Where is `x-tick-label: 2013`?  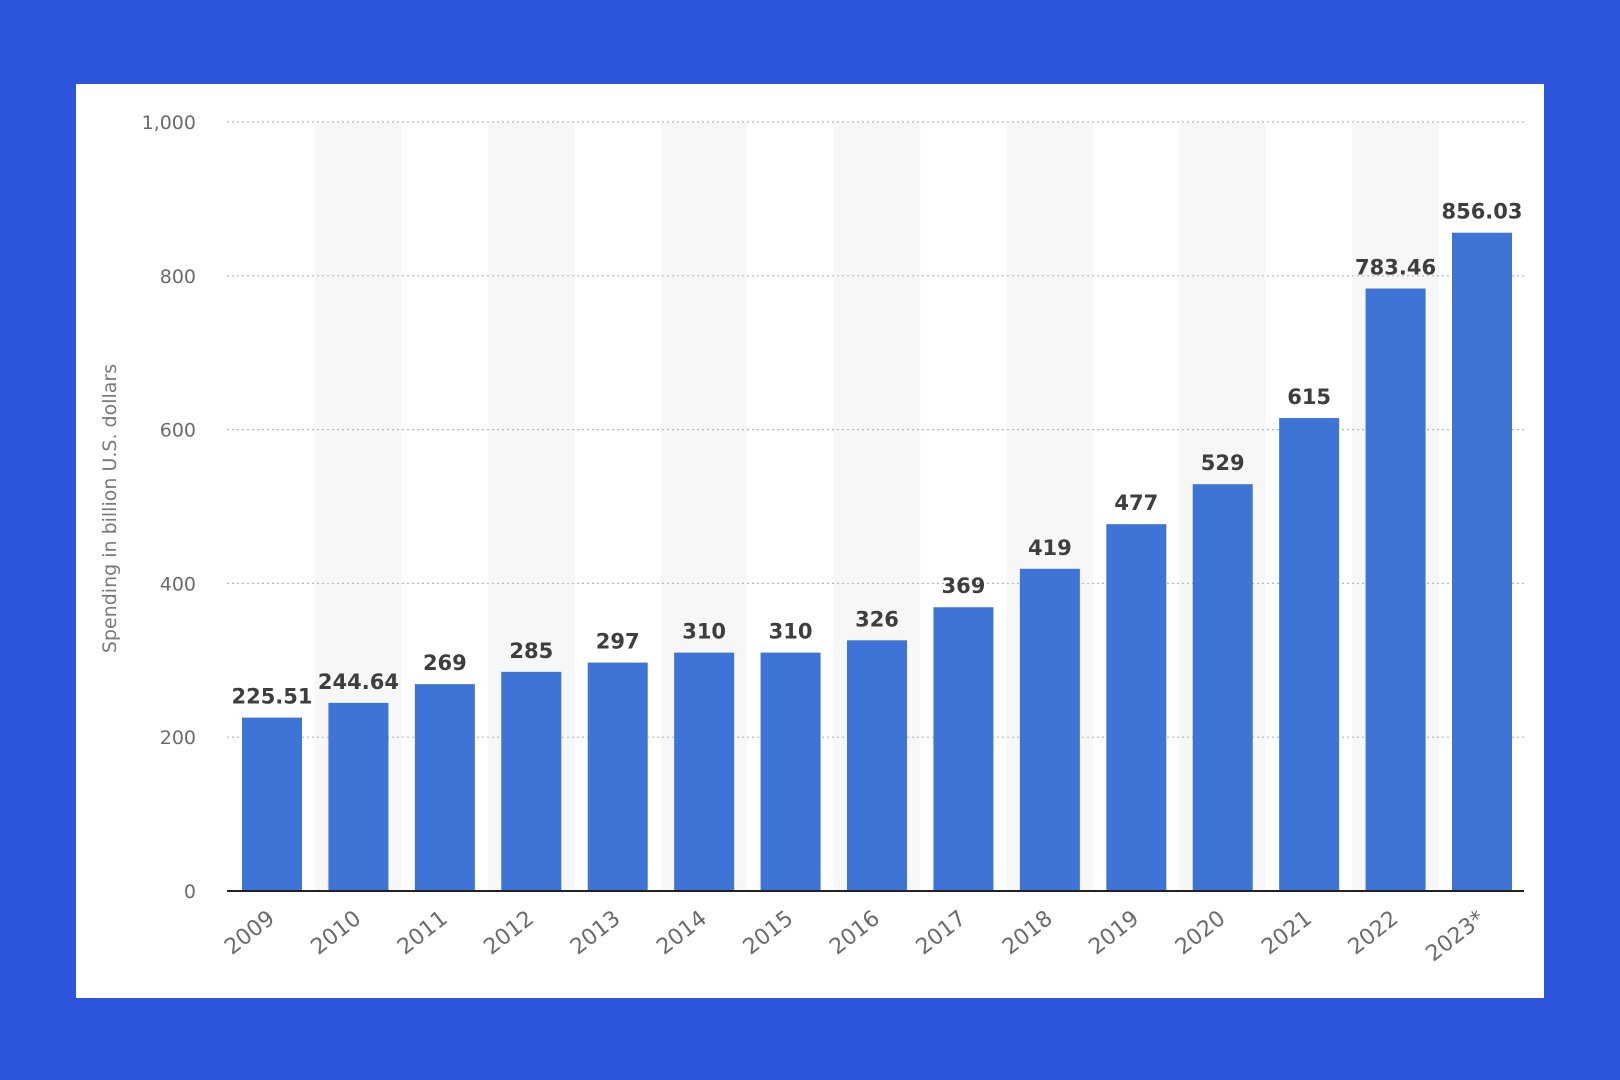
x-tick-label: 2013 is located at coordinates (596, 933).